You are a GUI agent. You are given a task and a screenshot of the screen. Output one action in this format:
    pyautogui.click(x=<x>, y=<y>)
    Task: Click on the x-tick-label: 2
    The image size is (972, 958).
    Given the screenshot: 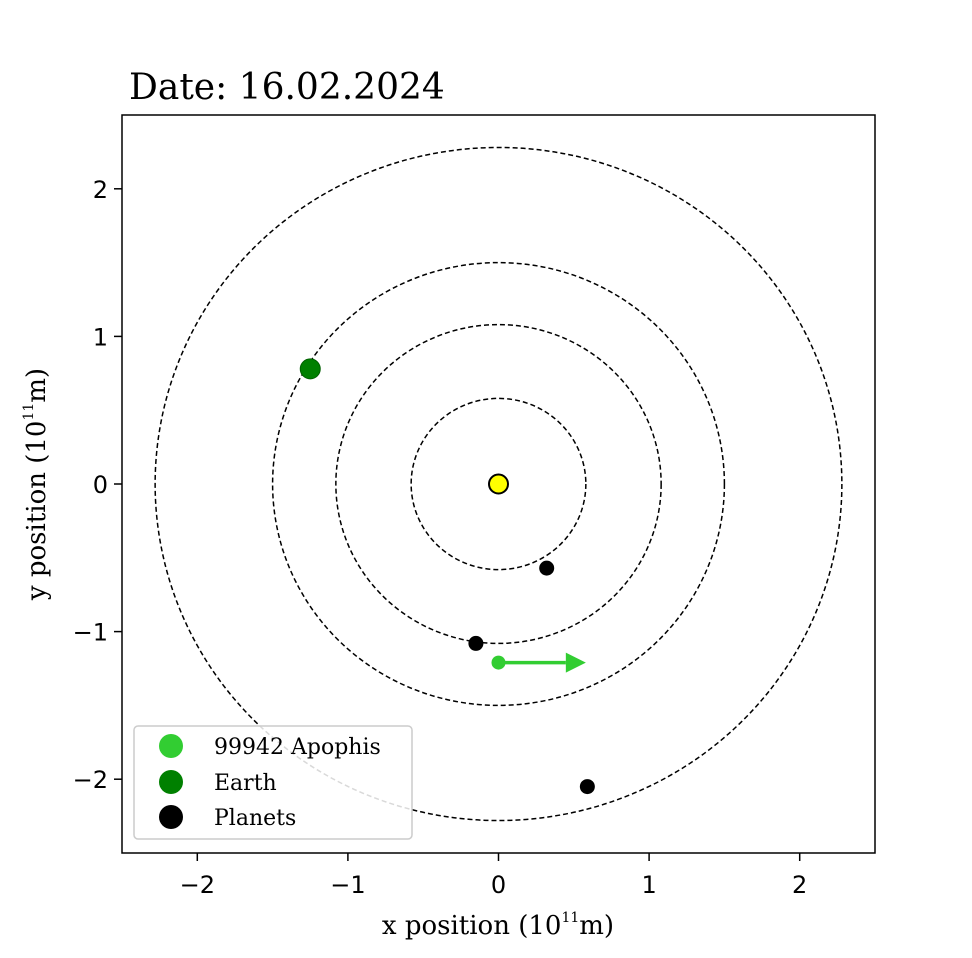 What is the action you would take?
    pyautogui.click(x=799, y=885)
    